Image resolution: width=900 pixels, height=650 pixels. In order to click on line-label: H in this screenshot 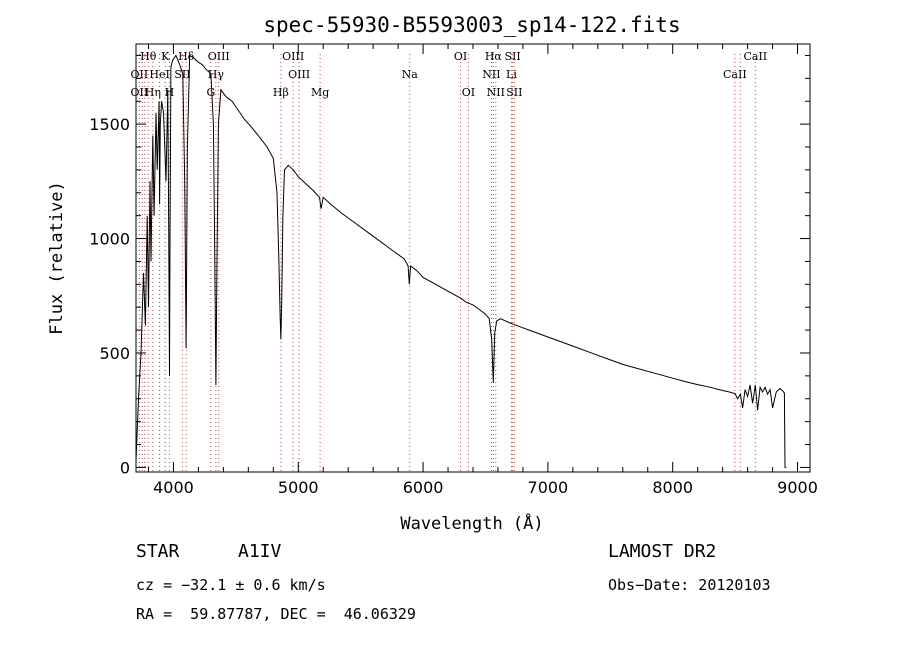, I will do `click(170, 92)`.